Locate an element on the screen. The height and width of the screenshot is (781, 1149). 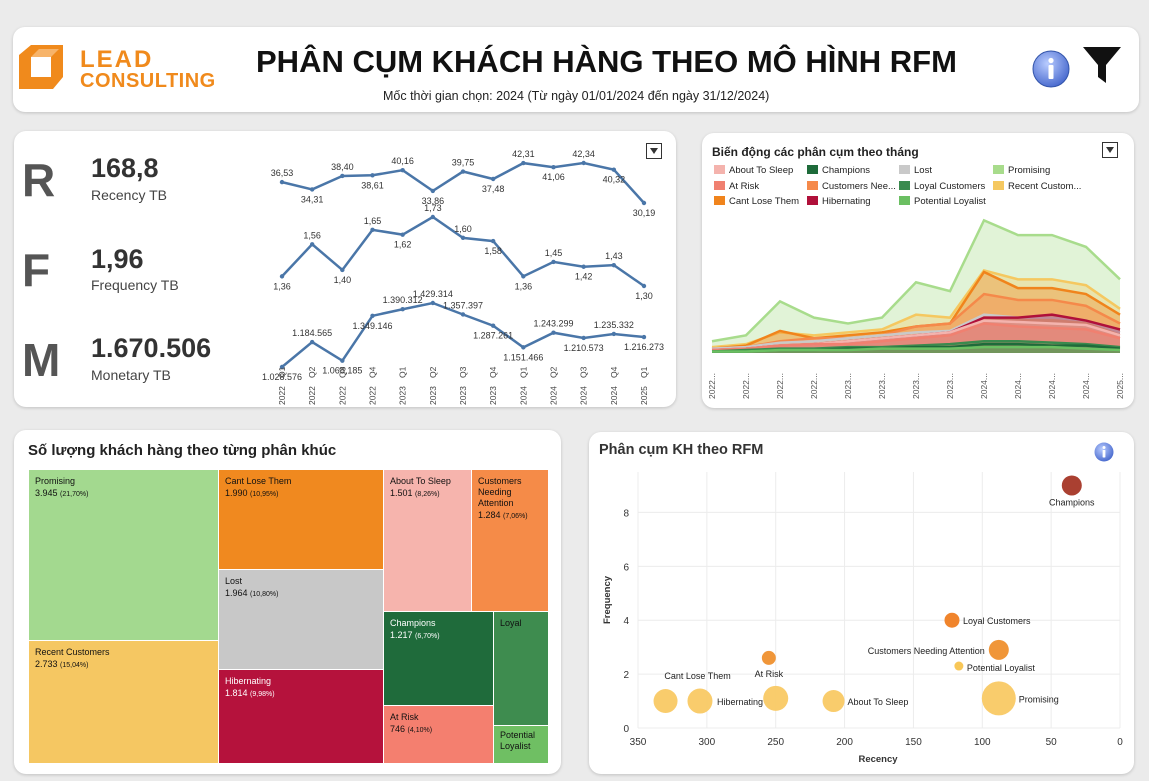
legend-item-3: Promising is located at coordinates (1021, 170).